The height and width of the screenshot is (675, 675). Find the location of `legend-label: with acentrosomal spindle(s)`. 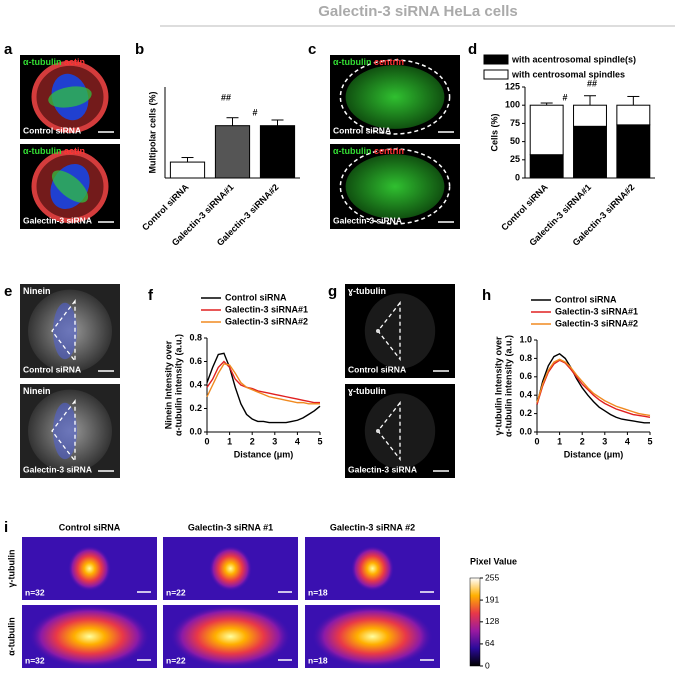

legend-label: with acentrosomal spindle(s) is located at coordinates (573, 59).